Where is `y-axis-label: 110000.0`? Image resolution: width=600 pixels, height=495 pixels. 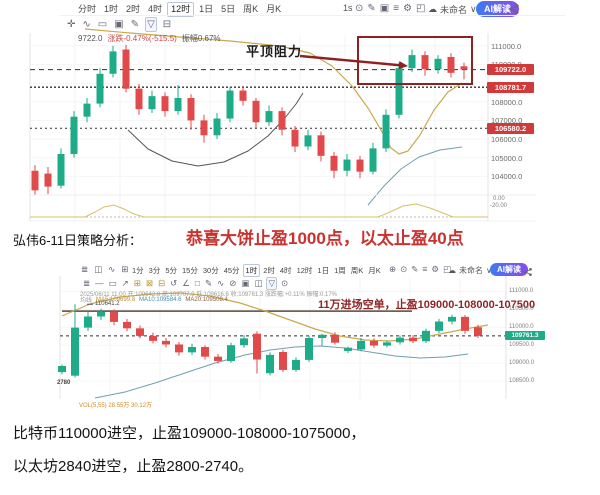 y-axis-label: 110000.0 is located at coordinates (521, 327).